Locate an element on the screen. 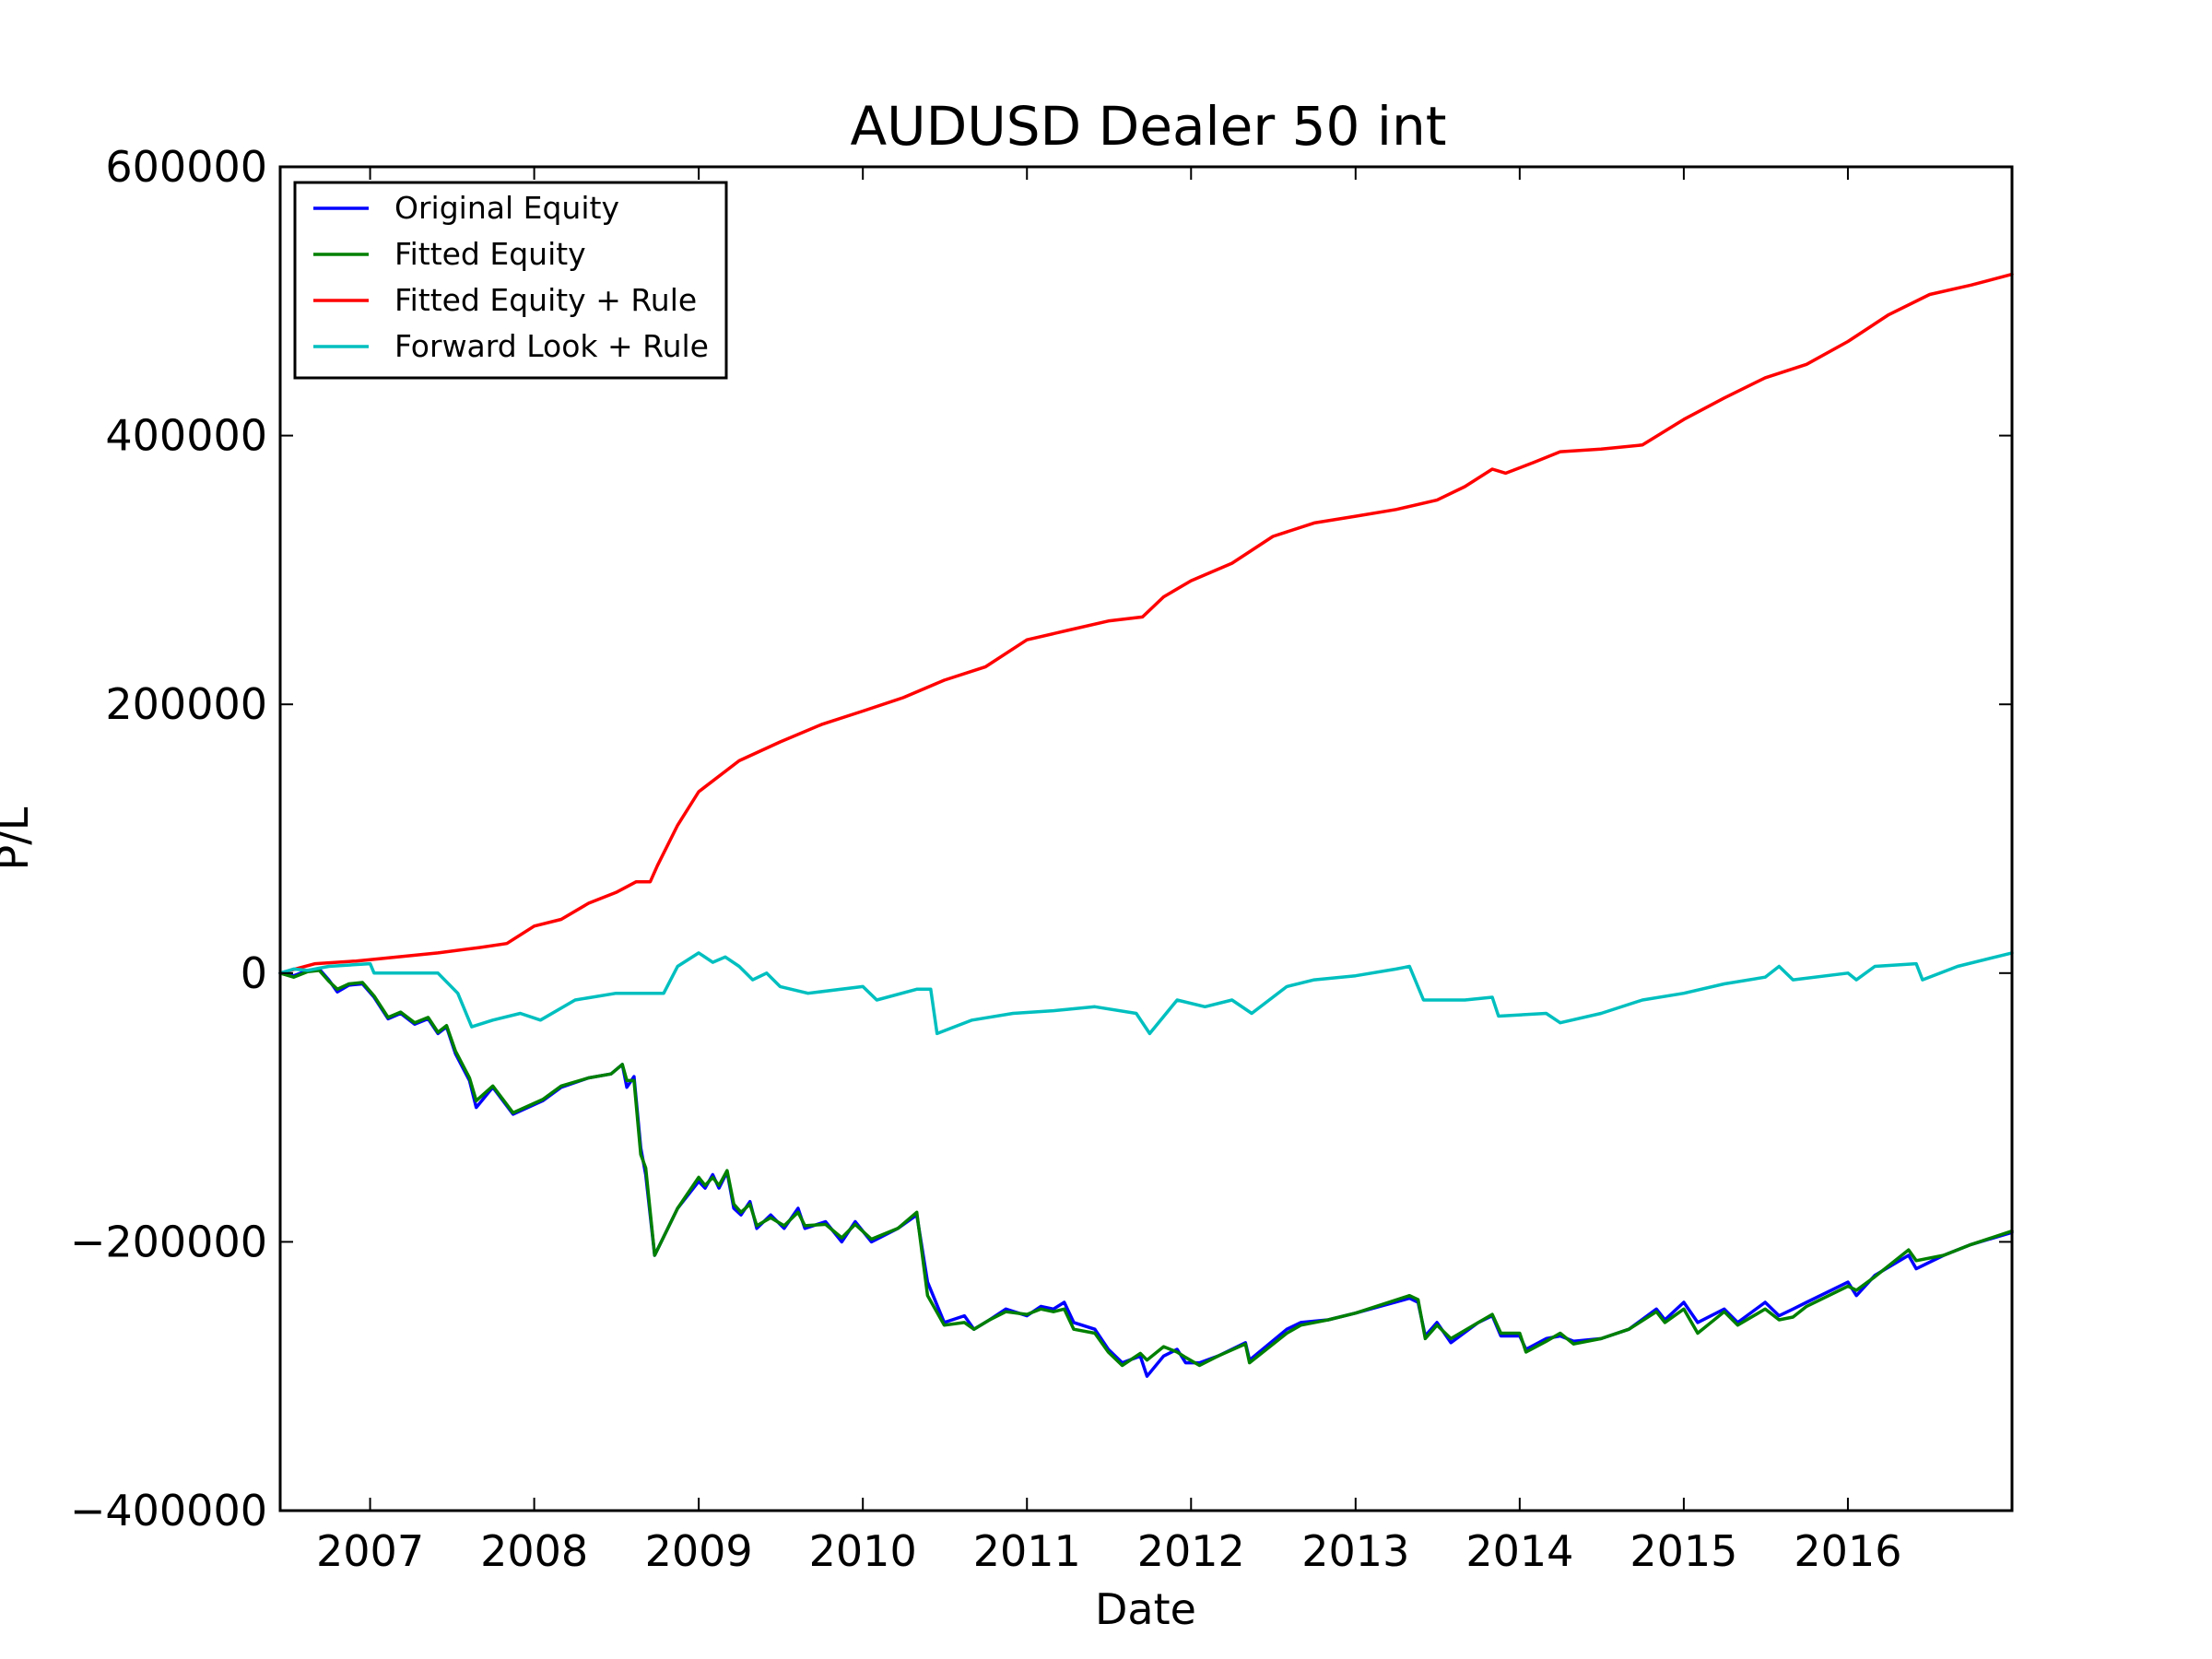 The image size is (2212, 1659). x-tick-label-7: 2014 is located at coordinates (1519, 1551).